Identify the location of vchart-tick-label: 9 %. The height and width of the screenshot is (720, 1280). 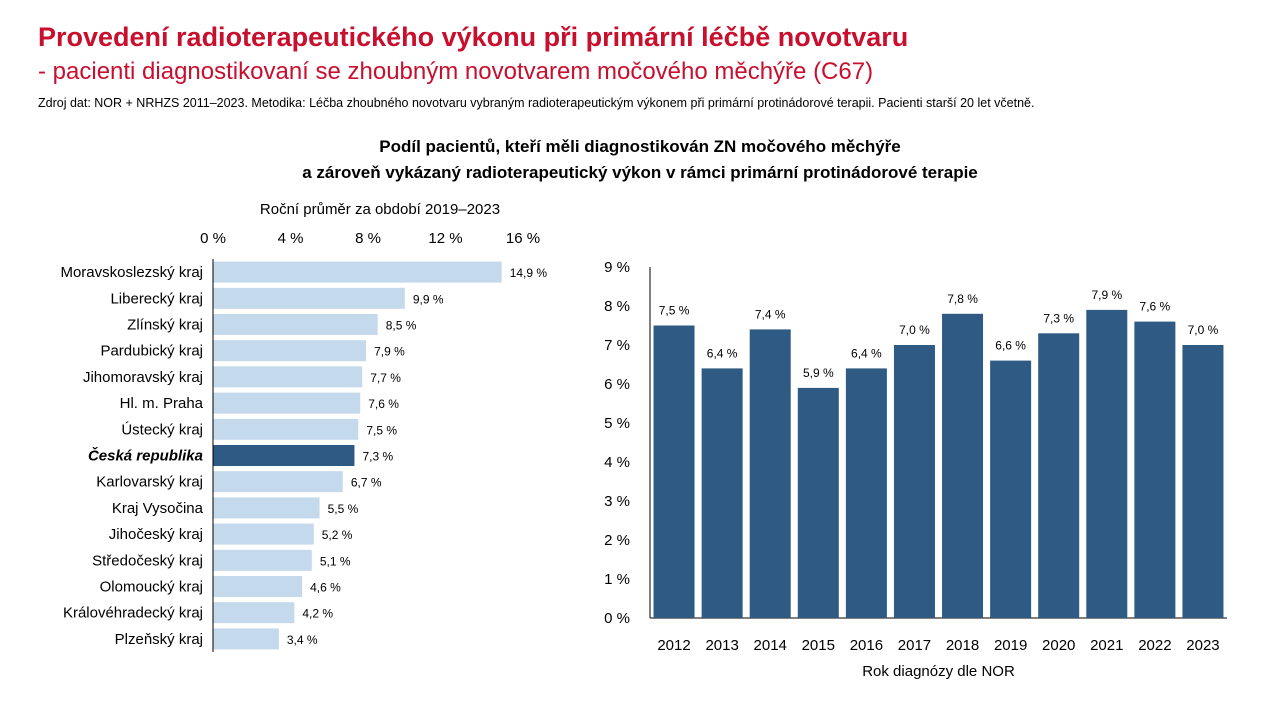
(617, 267).